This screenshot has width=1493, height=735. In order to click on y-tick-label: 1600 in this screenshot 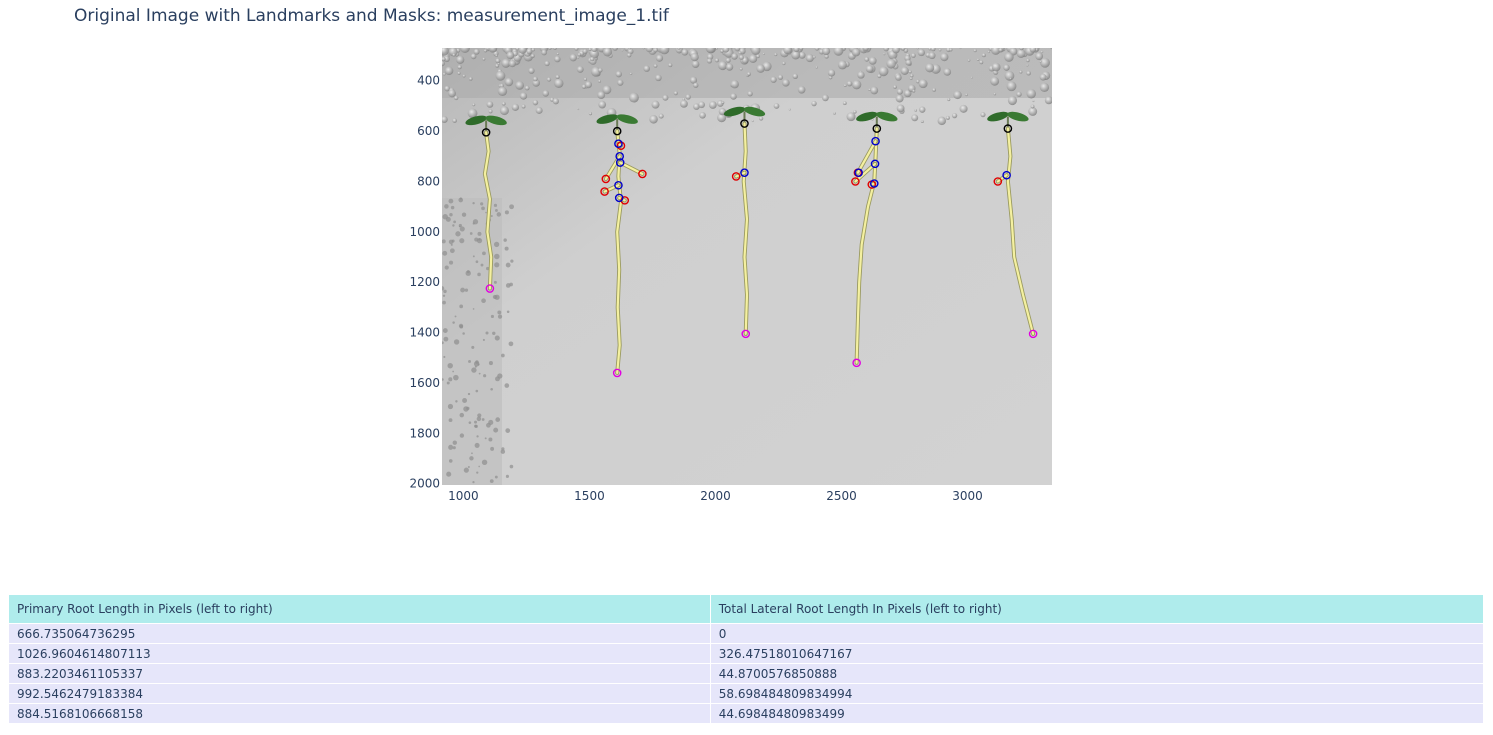, I will do `click(424, 383)`.